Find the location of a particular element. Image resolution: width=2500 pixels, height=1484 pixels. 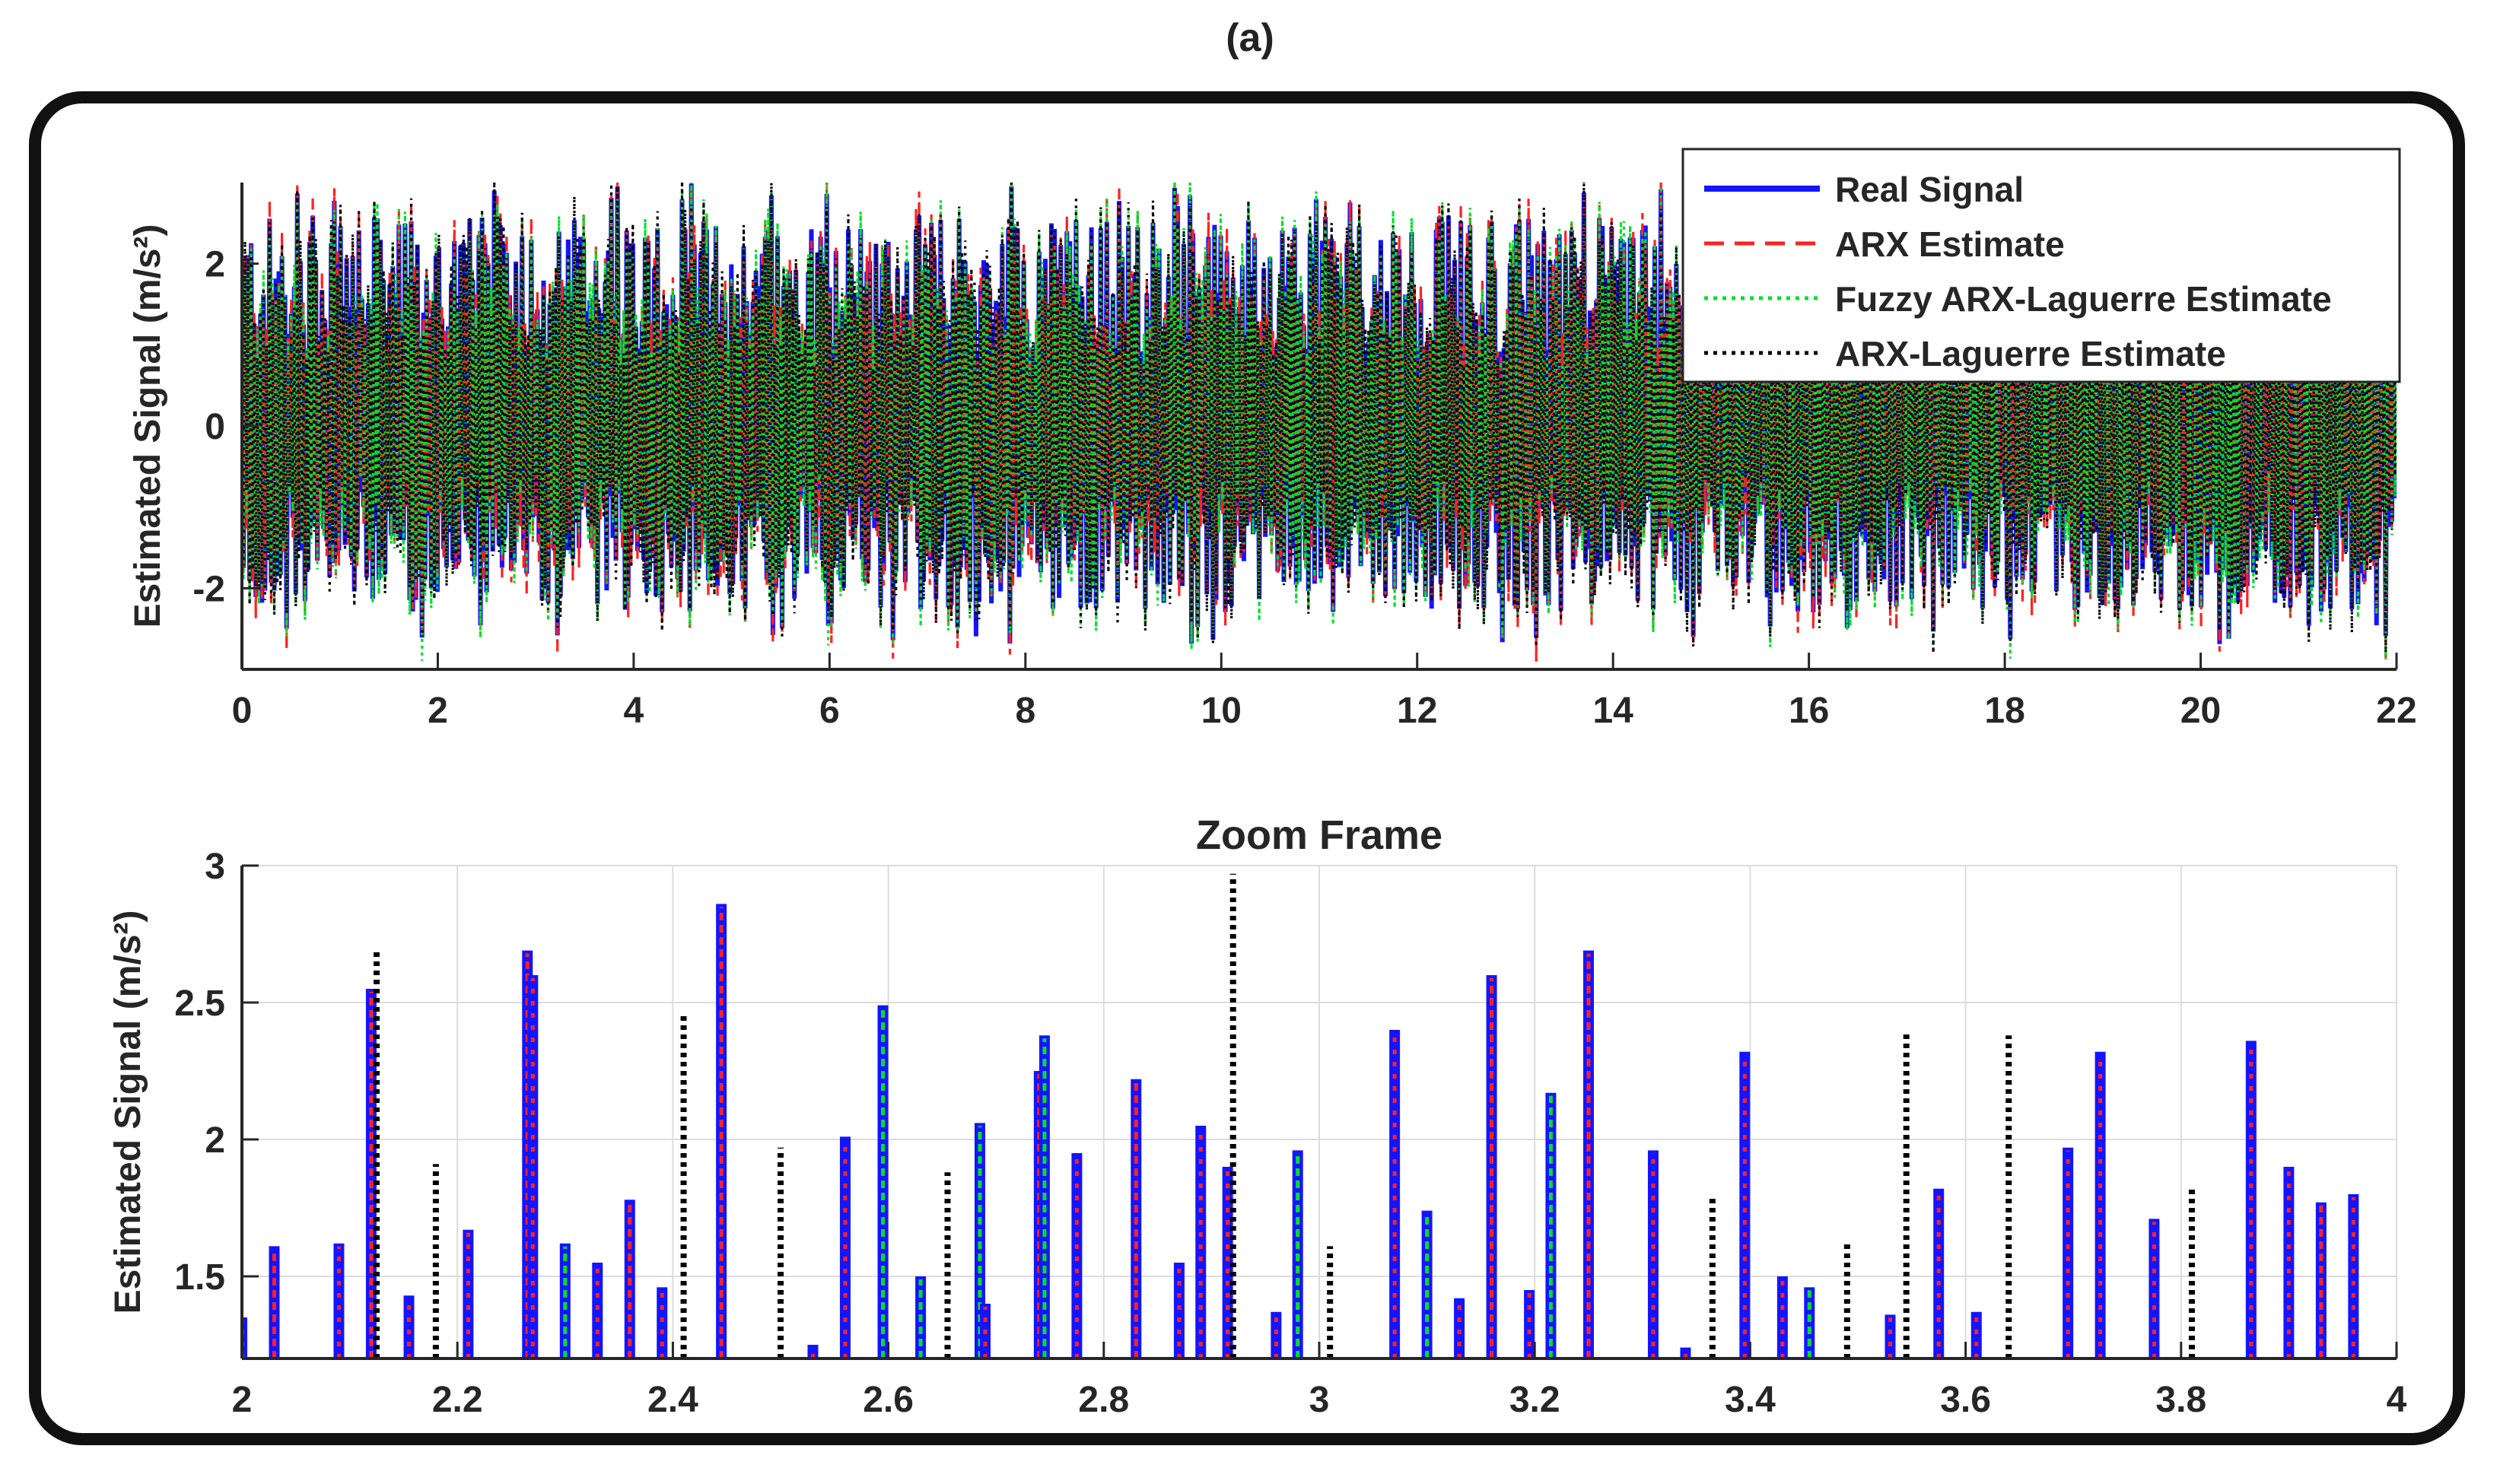

top-x-tick-label: 14 is located at coordinates (1612, 711).